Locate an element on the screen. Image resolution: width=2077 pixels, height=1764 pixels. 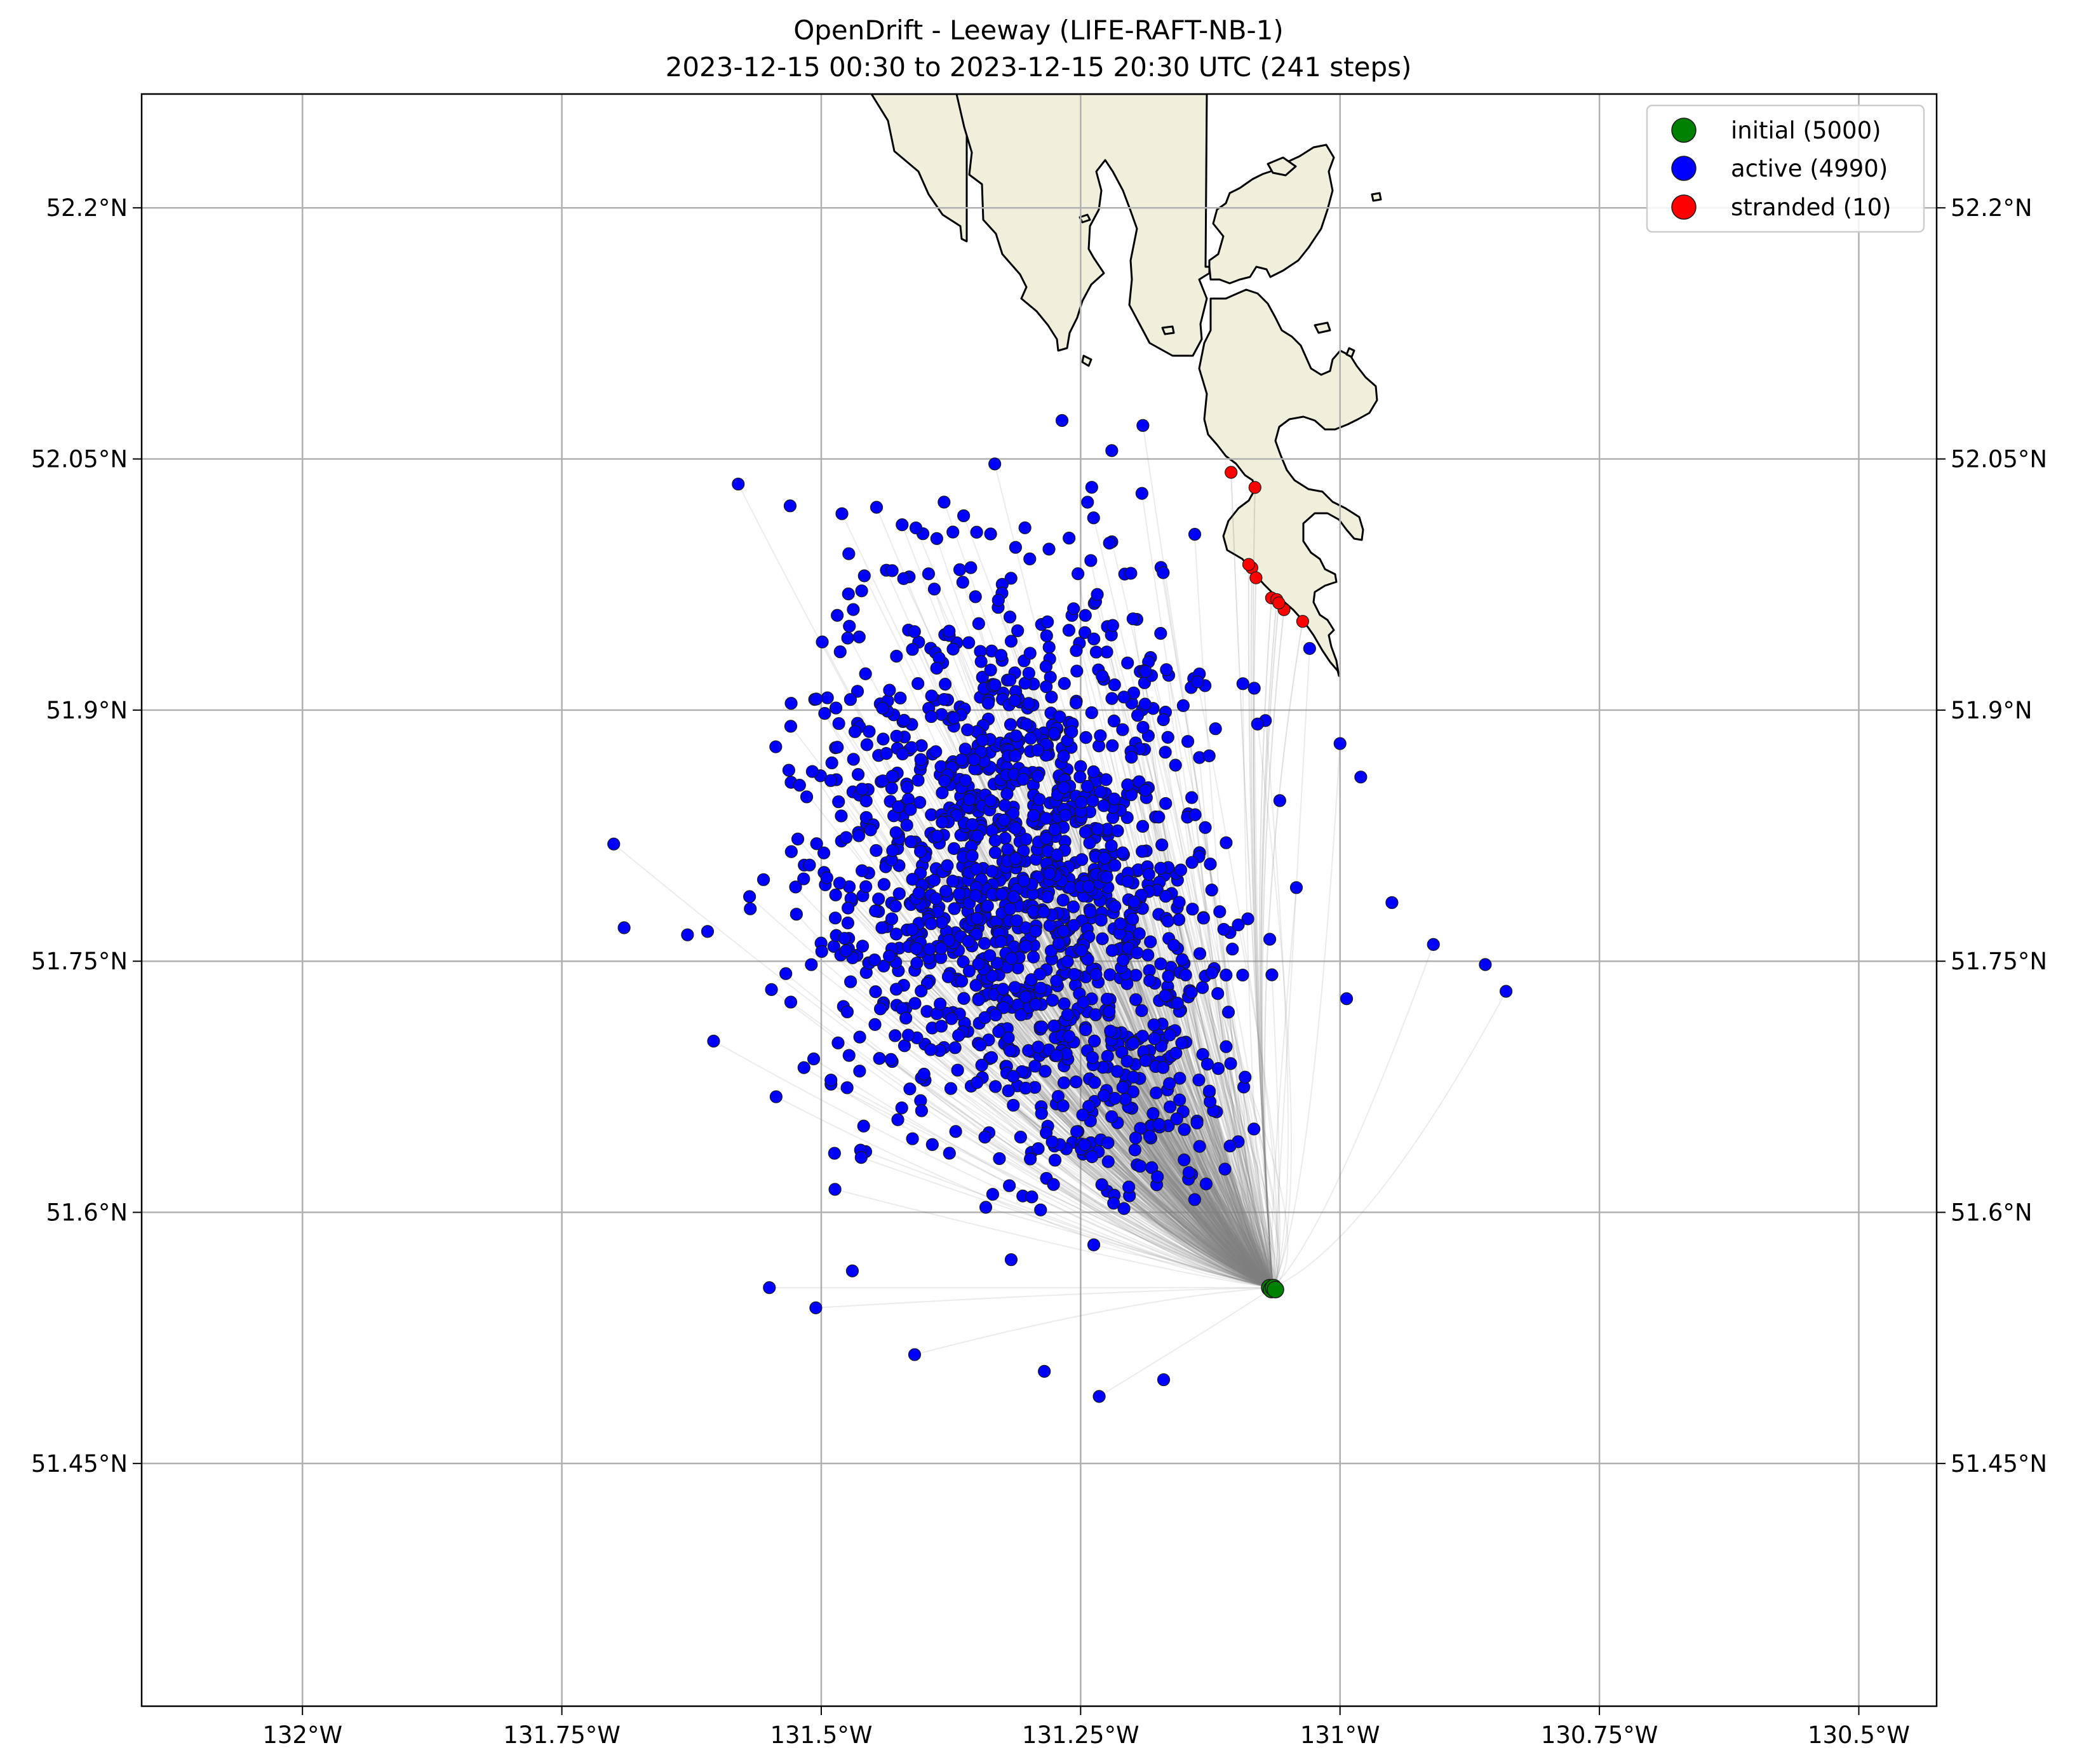
land-polygon is located at coordinates (1288, 483).